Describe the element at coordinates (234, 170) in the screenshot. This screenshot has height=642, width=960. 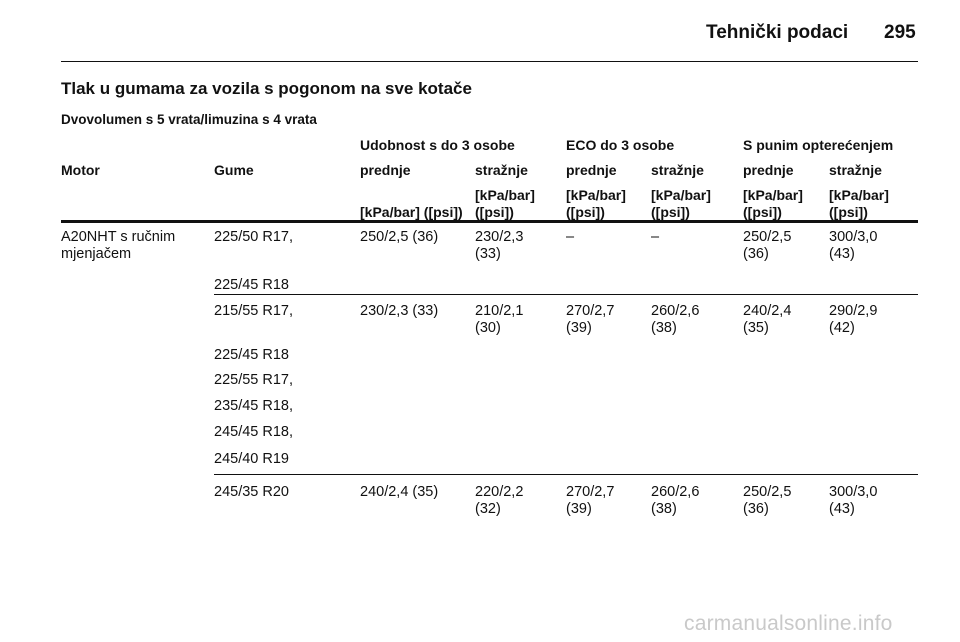
I see `column-header: Gume` at that location.